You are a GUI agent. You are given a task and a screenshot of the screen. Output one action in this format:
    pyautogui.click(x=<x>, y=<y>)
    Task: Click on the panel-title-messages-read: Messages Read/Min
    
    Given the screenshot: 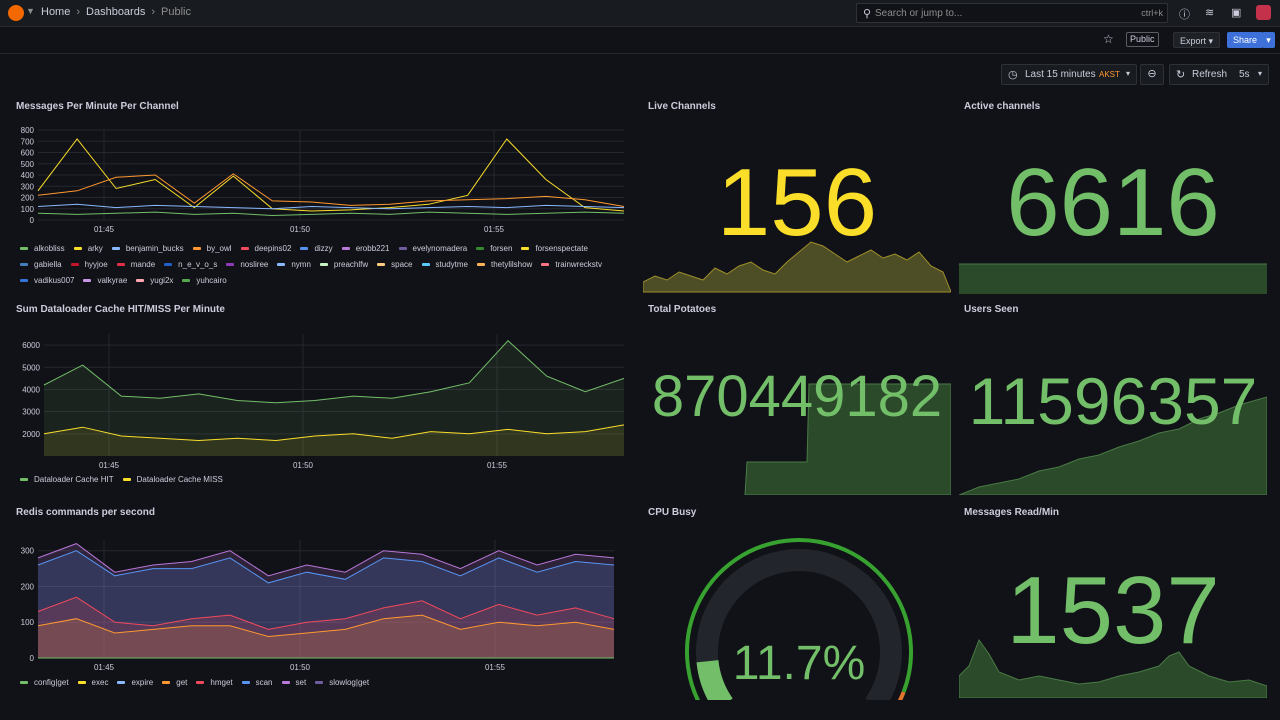 What is the action you would take?
    pyautogui.click(x=1012, y=512)
    